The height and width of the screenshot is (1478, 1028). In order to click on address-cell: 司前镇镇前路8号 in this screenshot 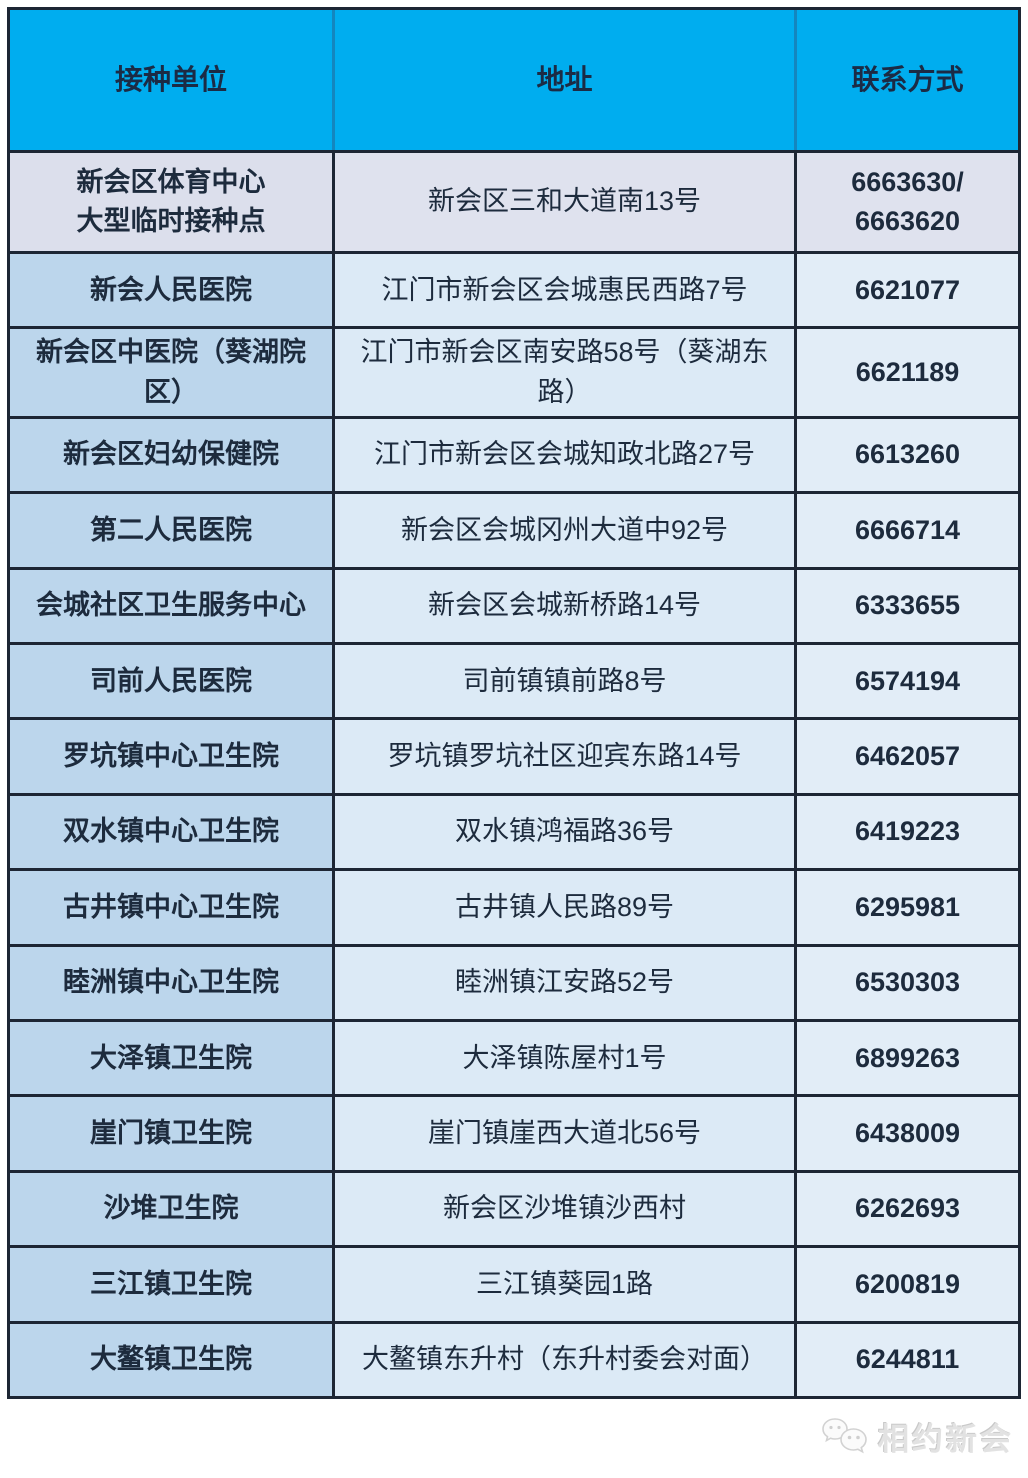, I will do `click(563, 681)`.